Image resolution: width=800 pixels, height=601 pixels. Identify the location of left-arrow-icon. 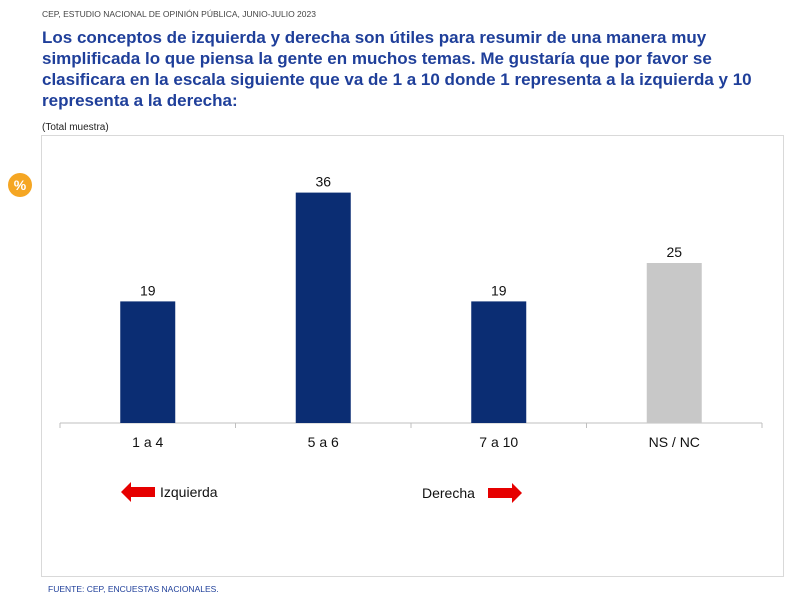
(138, 492).